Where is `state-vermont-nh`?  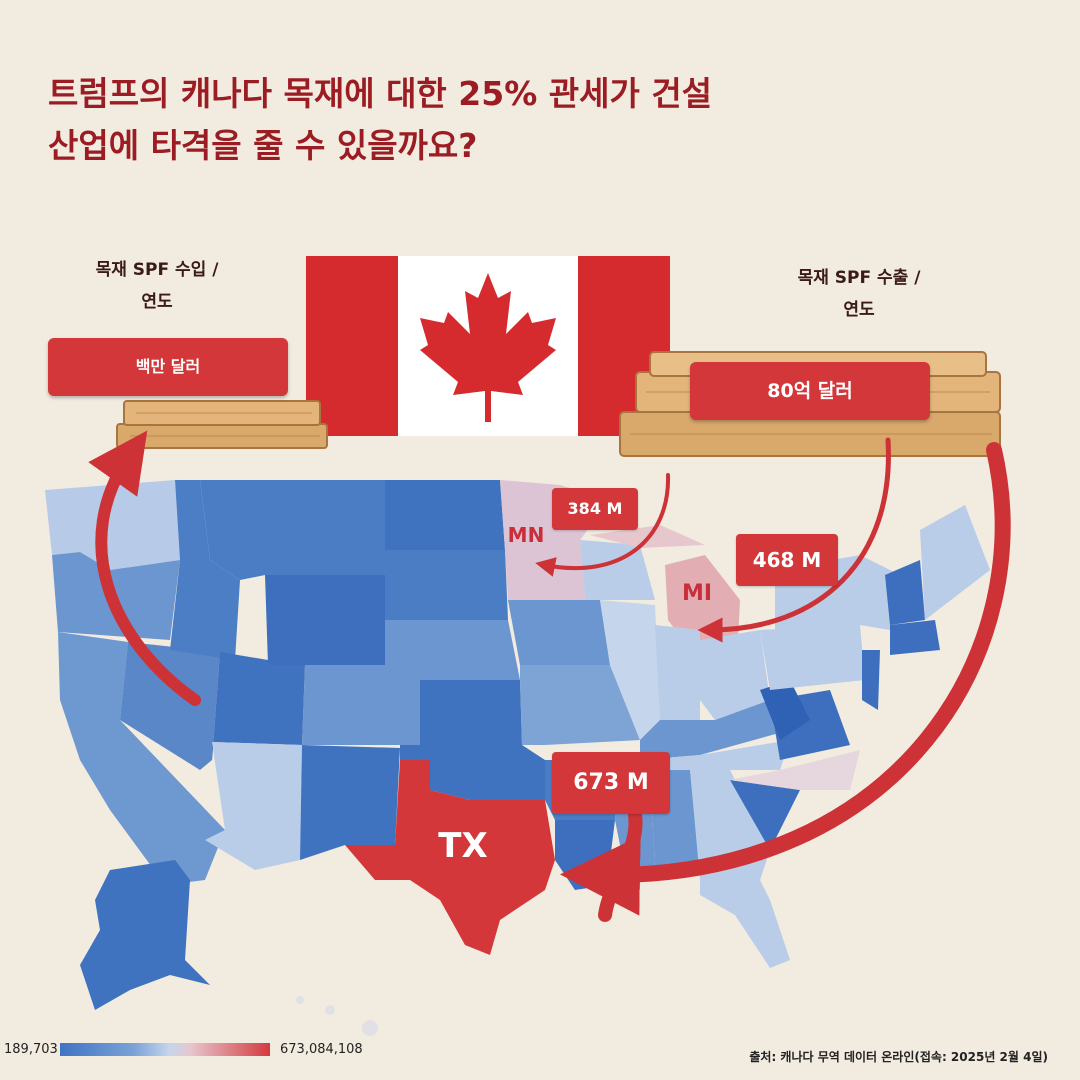
state-vermont-nh is located at coordinates (905, 592).